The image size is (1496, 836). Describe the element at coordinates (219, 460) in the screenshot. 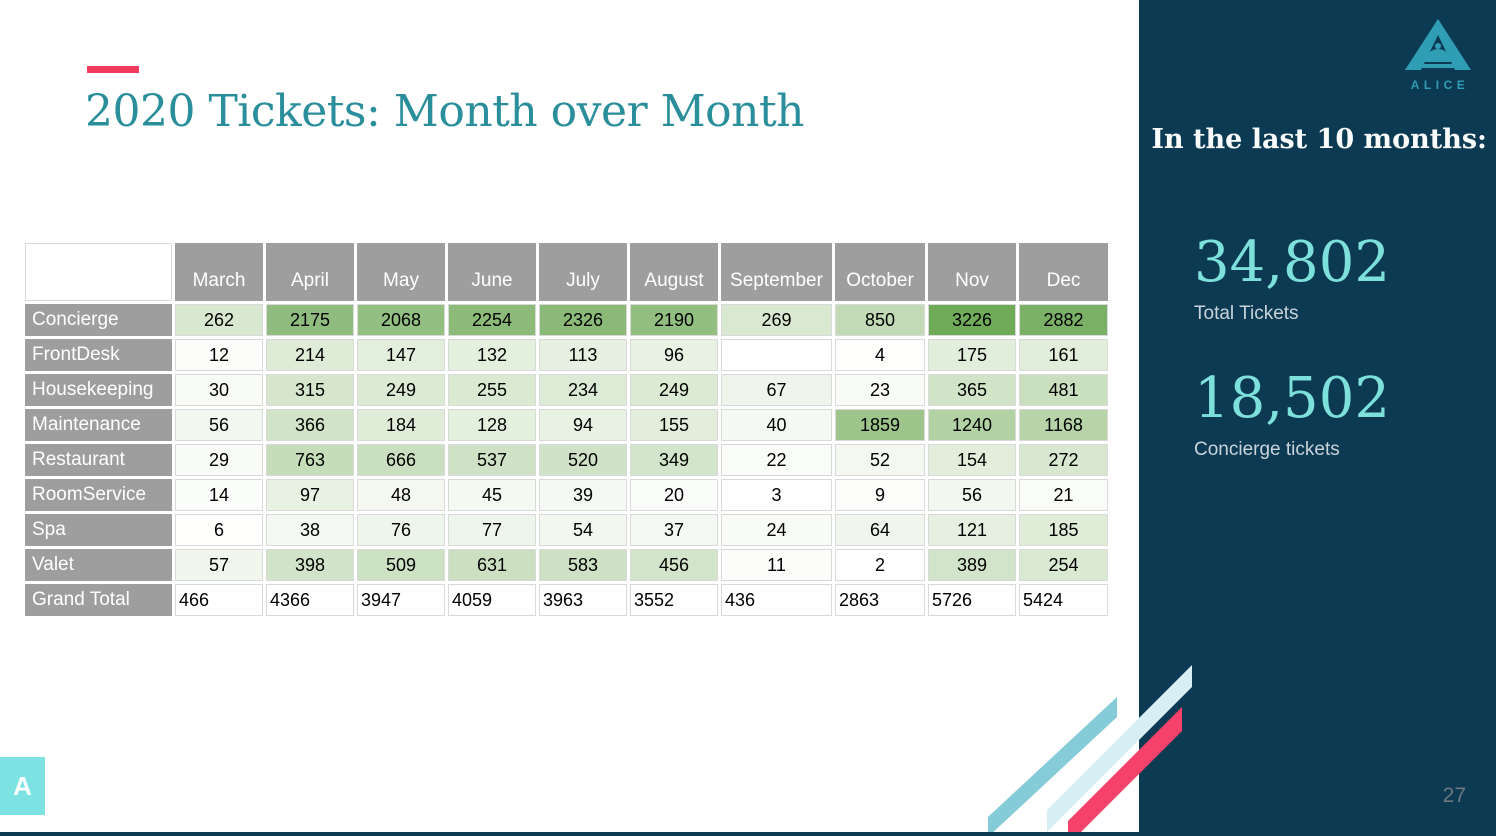

I see `table-cell: 29` at that location.